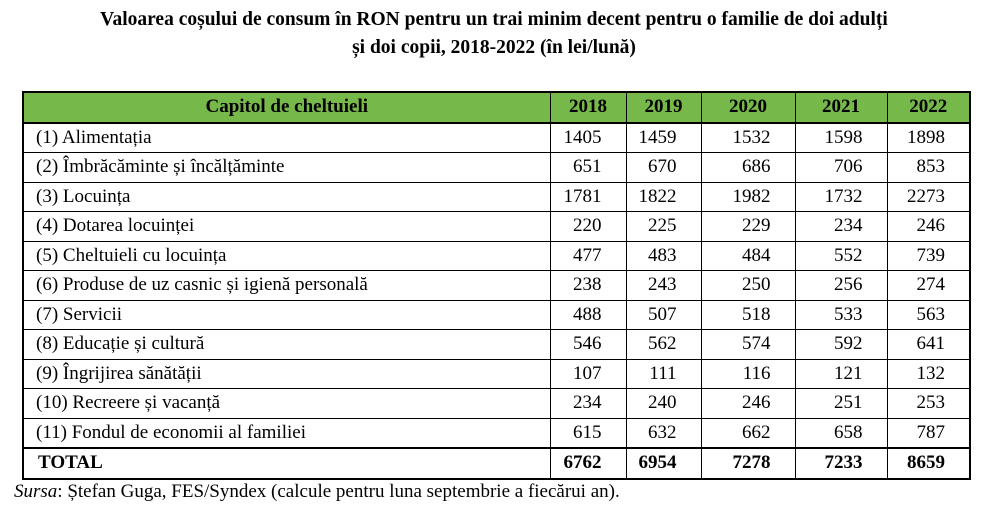  Describe the element at coordinates (588, 196) in the screenshot. I see `cell-value: 1781` at that location.